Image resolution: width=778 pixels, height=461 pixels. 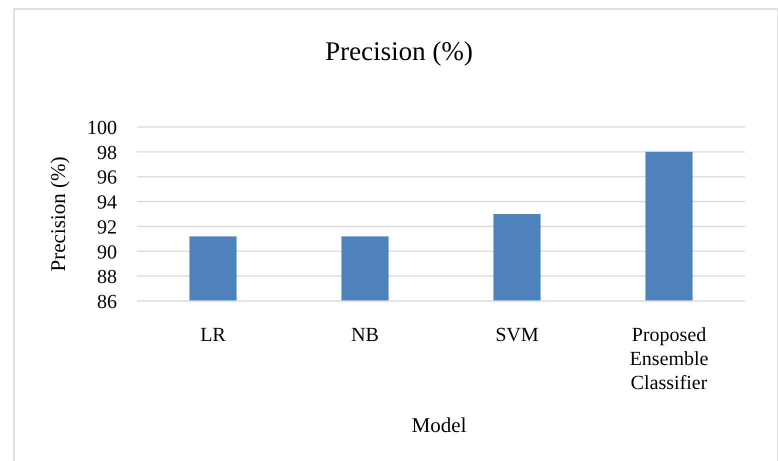 I want to click on chart-title: Precision (%), so click(x=399, y=51).